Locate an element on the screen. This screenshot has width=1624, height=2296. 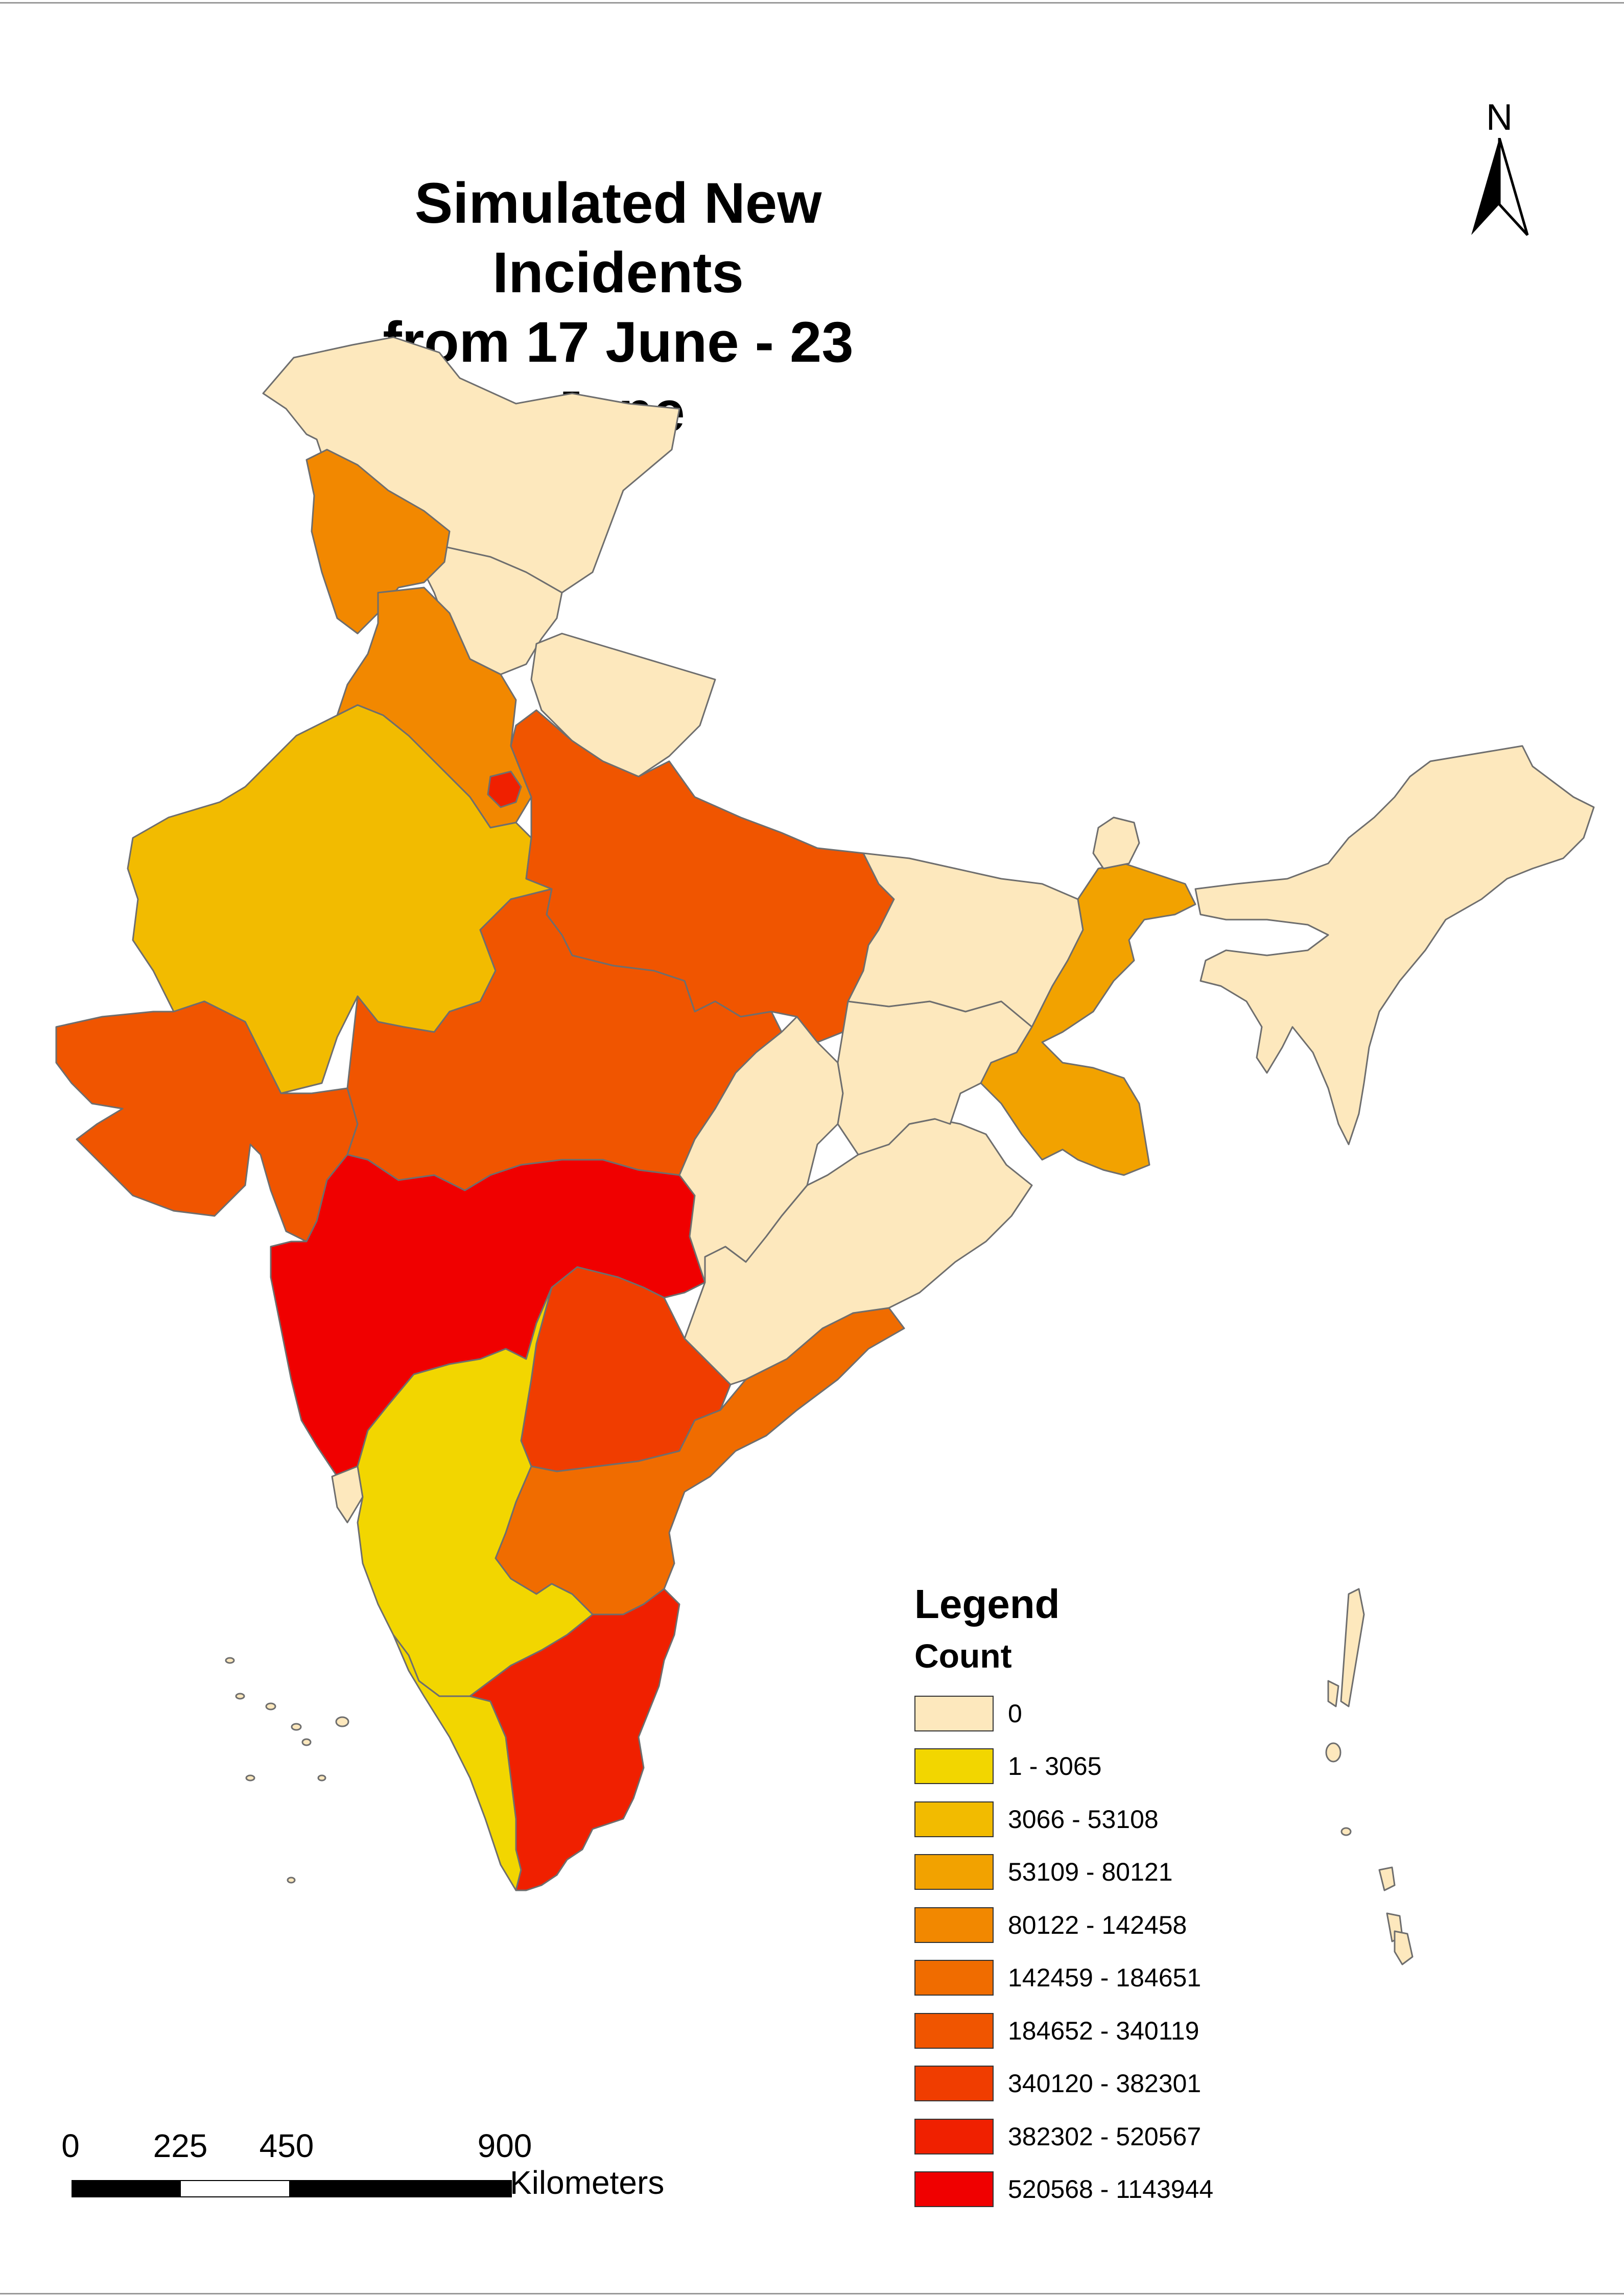
scale-units: Kilometers is located at coordinates (587, 2182).